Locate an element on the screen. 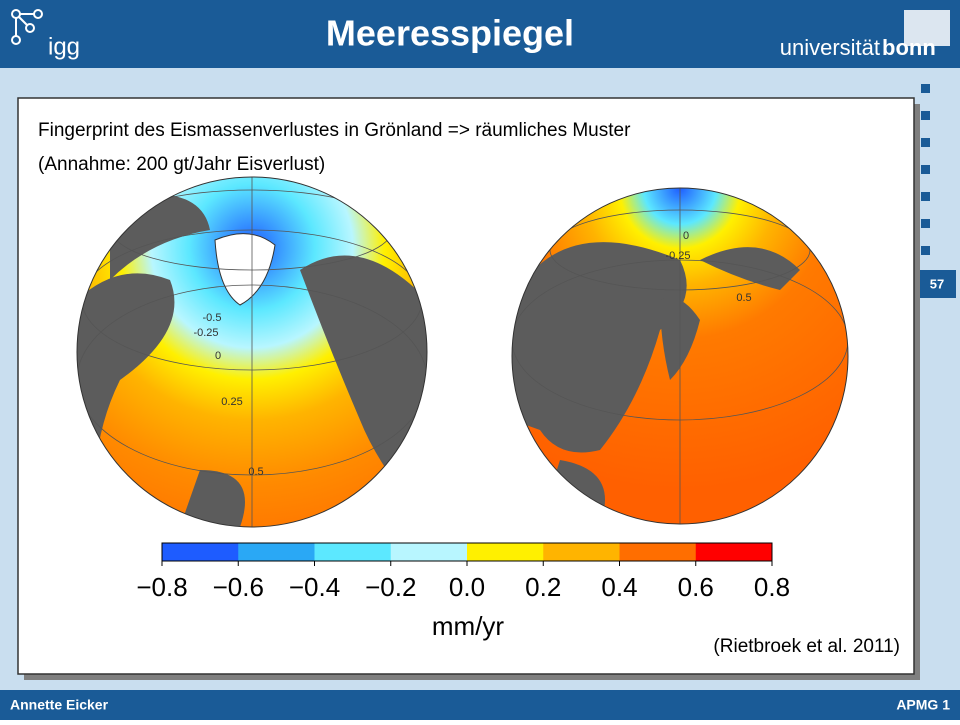  colorbar-tick-label: 0.8 is located at coordinates (772, 587).